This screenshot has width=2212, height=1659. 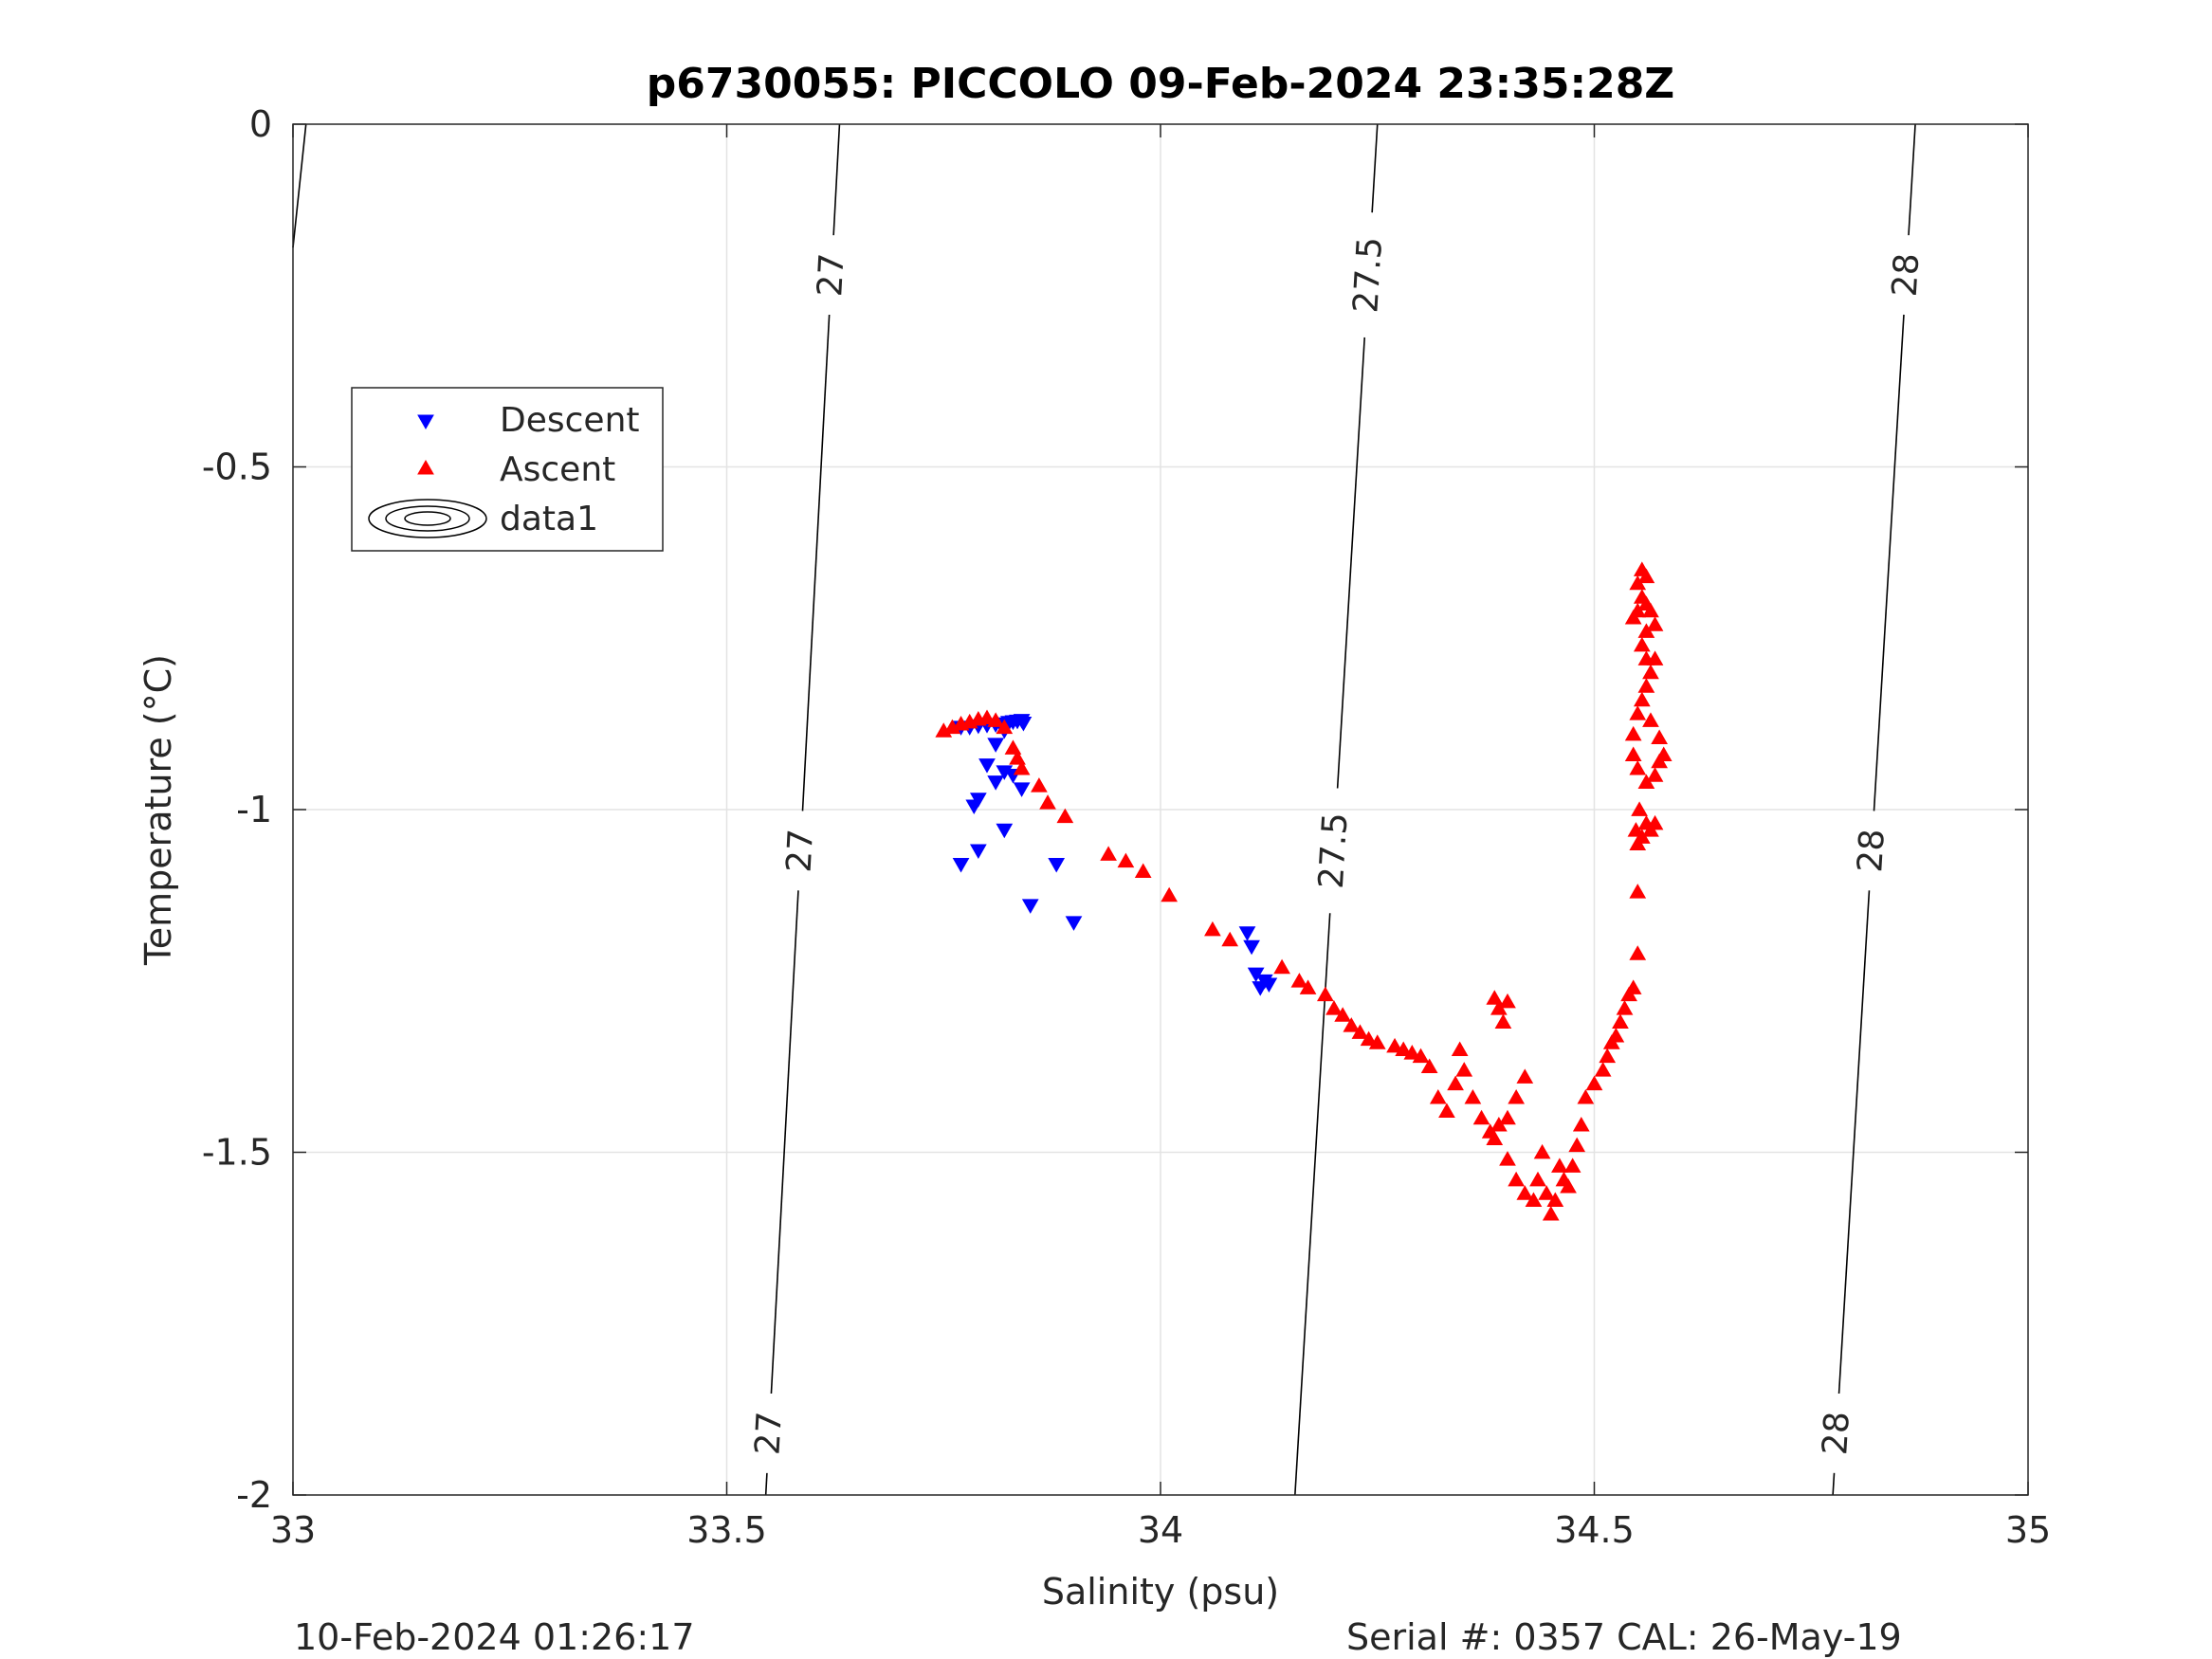 What do you see at coordinates (1160, 1592) in the screenshot?
I see `x-axis-label: Salinity (psu)` at bounding box center [1160, 1592].